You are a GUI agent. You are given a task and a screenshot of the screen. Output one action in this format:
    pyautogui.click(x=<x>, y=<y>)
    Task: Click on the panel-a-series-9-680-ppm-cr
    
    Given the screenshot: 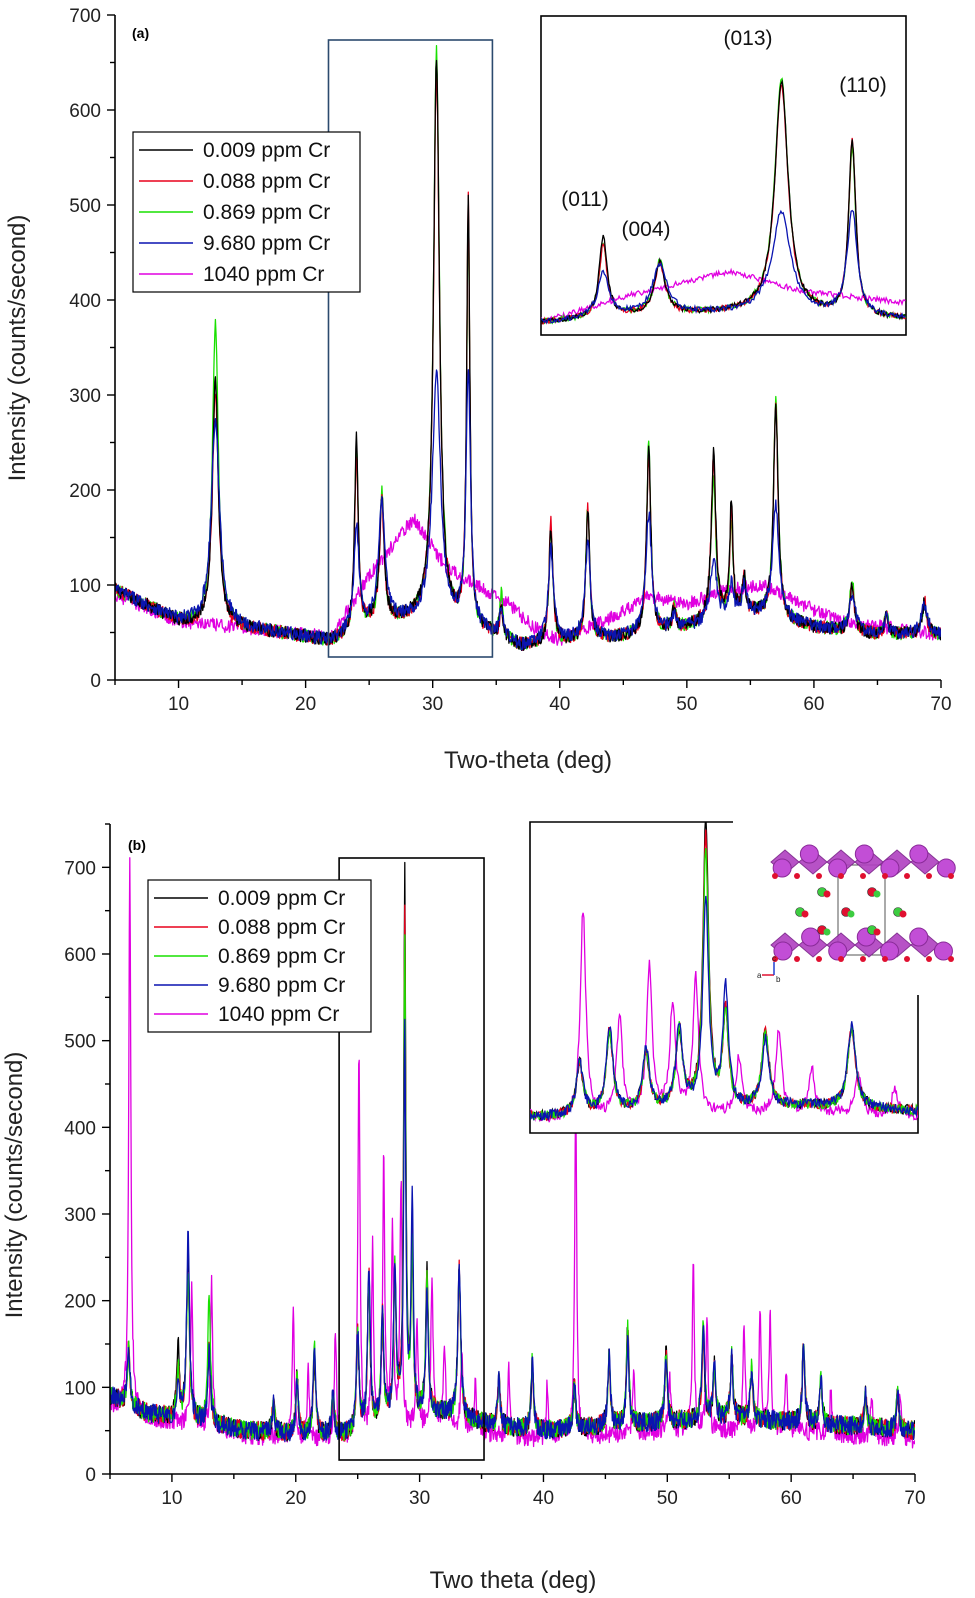 What is the action you would take?
    pyautogui.click(x=528, y=510)
    